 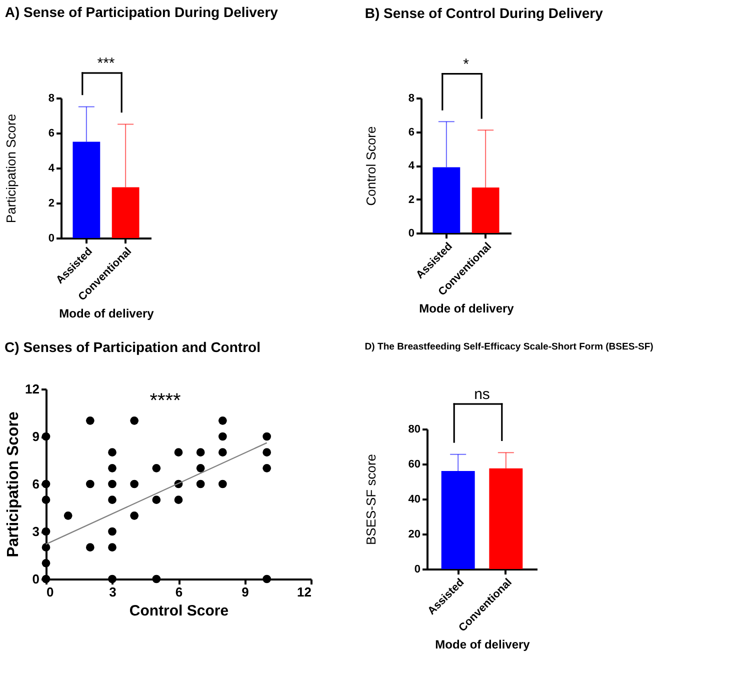 What do you see at coordinates (509, 346) in the screenshot?
I see `chart-title: D) The Breastfeeding Self-Efficacy Scale-Short Form (BSES-SF)` at bounding box center [509, 346].